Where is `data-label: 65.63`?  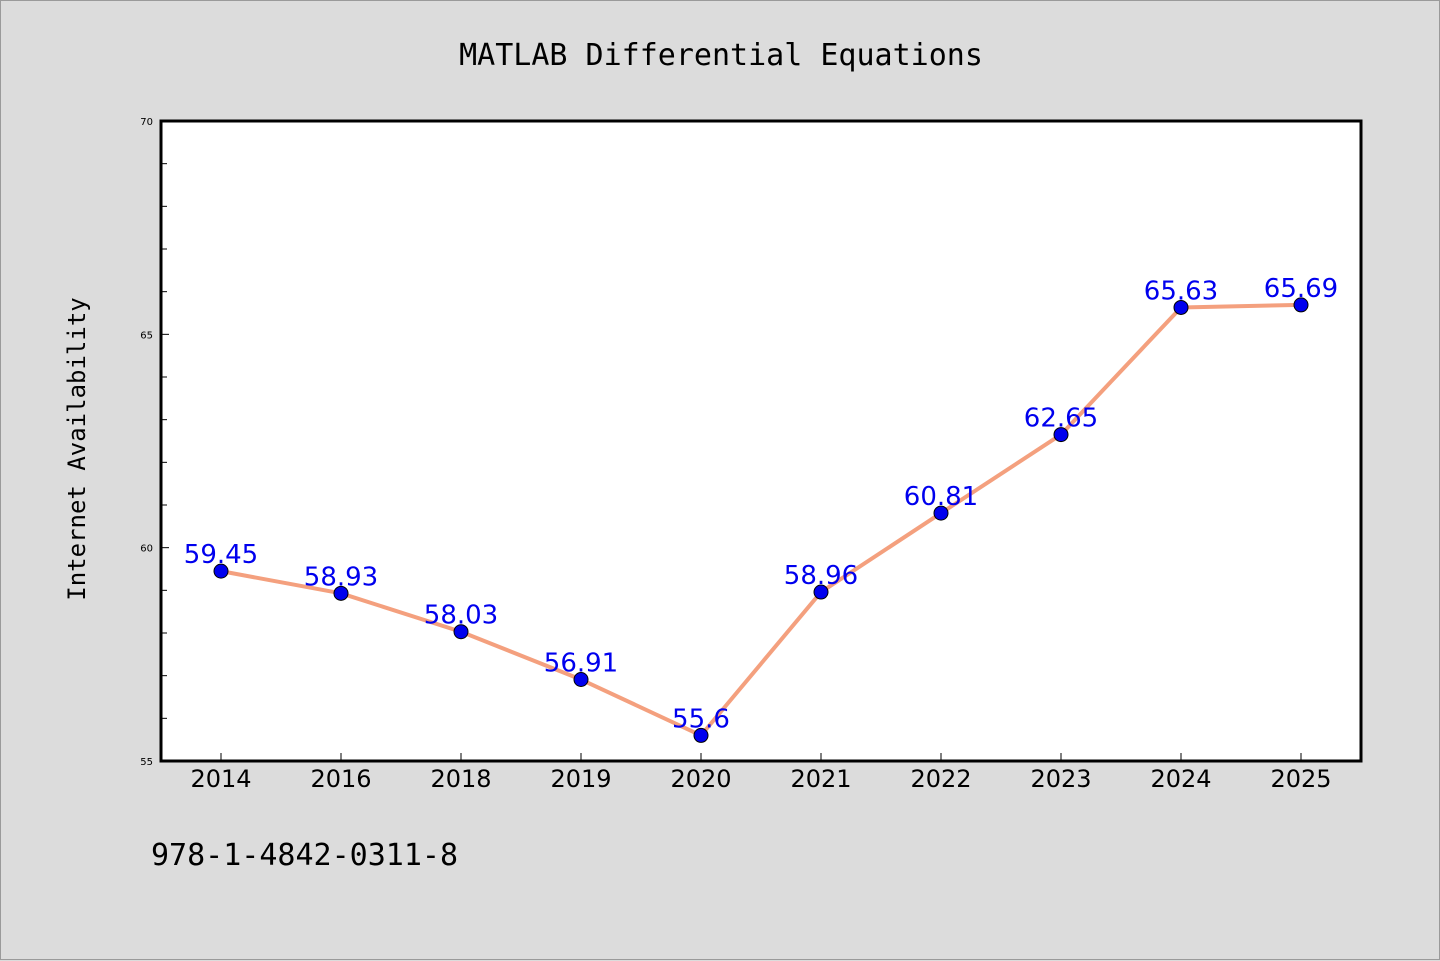
data-label: 65.63 is located at coordinates (1181, 291).